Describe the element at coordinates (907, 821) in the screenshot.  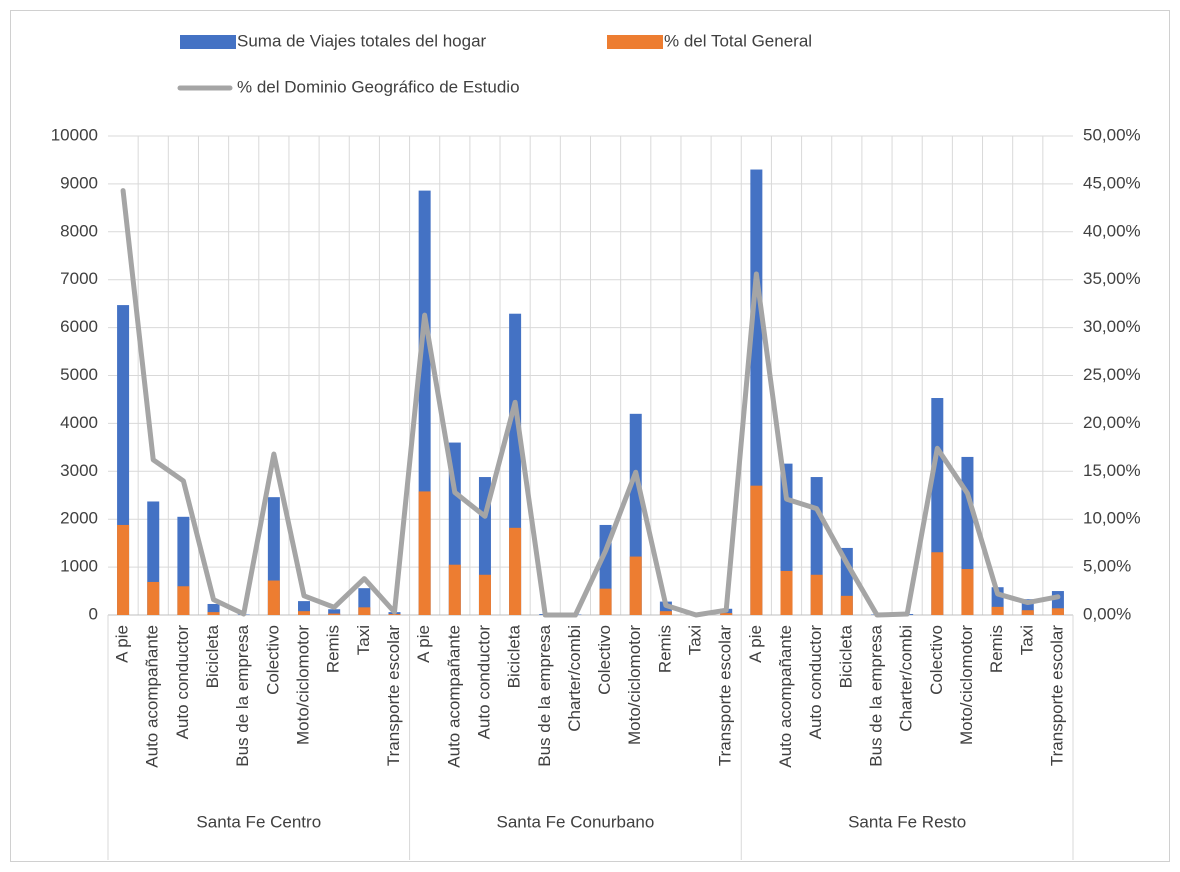
I see `group-label: Santa Fe Resto` at that location.